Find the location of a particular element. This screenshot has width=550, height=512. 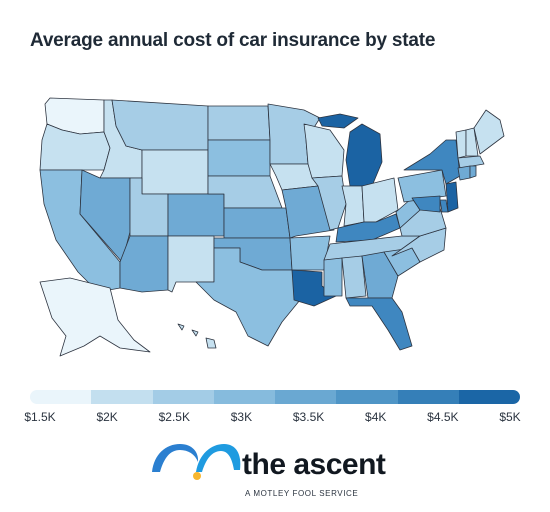

state-montana is located at coordinates (160, 125).